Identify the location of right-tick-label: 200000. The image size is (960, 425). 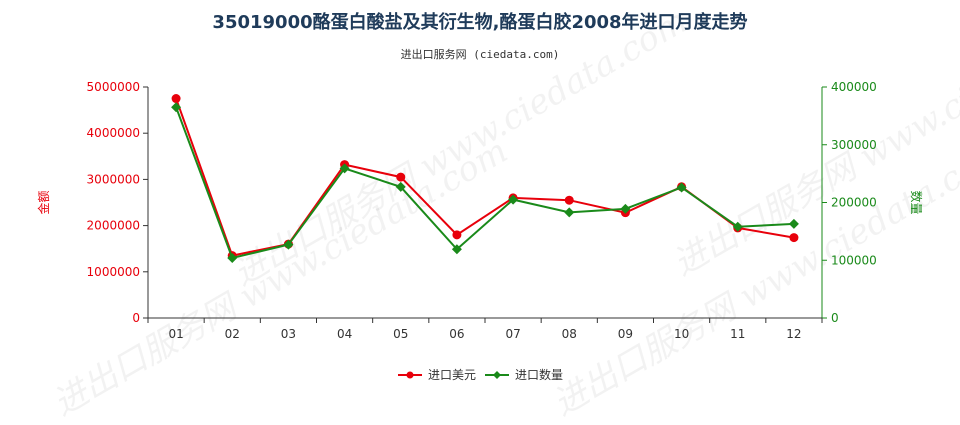
(854, 203).